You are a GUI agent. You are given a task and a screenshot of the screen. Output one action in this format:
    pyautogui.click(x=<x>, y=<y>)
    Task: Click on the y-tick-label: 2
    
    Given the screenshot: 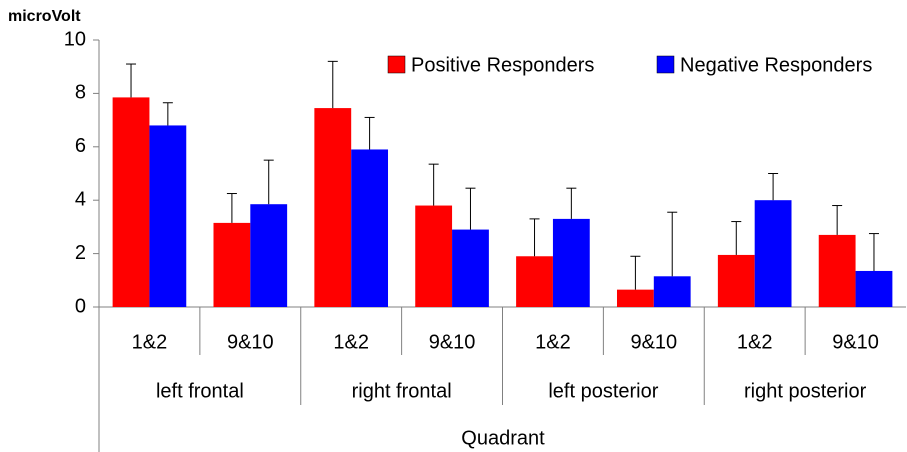 What is the action you would take?
    pyautogui.click(x=80, y=253)
    